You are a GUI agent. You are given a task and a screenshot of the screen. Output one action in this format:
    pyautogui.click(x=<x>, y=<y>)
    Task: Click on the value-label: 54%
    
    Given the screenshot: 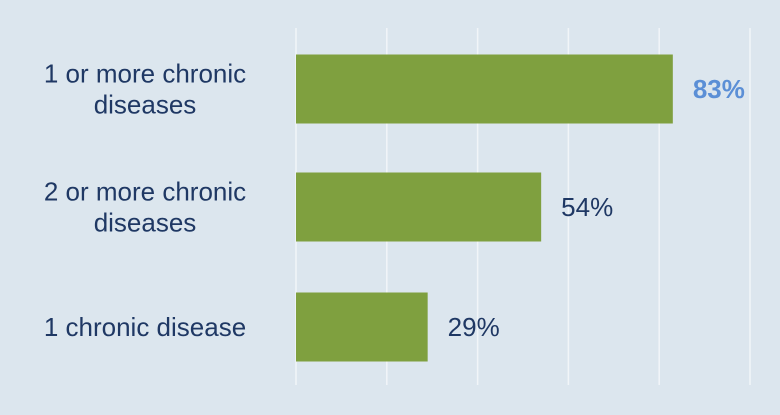 What is the action you would take?
    pyautogui.click(x=587, y=207)
    